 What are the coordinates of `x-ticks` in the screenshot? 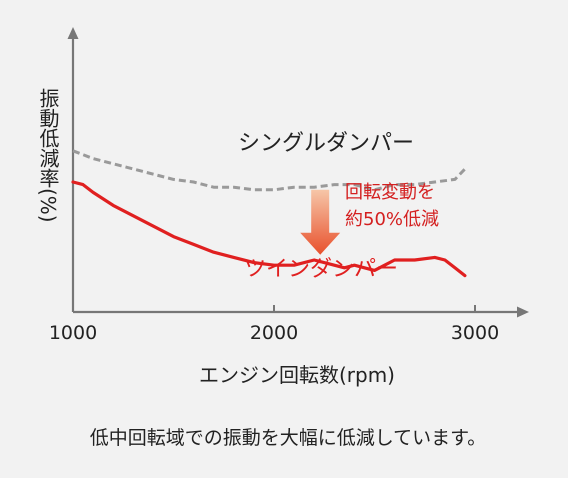 It's located at (274, 308).